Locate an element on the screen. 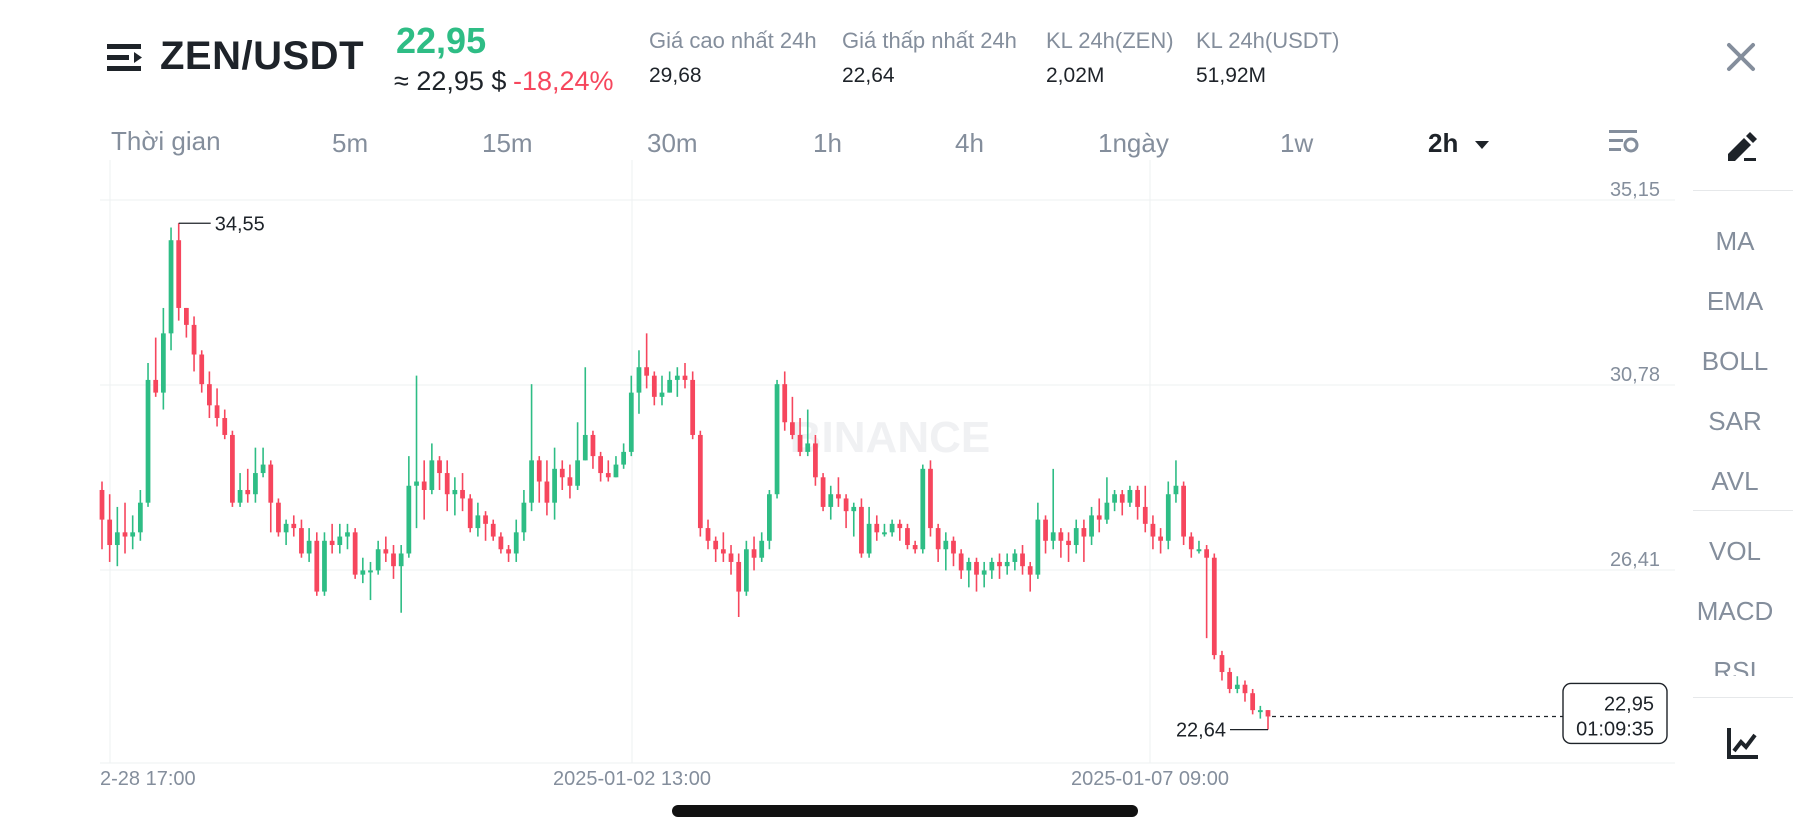 Image resolution: width=1793 pixels, height=828 pixels. menu-icon is located at coordinates (125, 58).